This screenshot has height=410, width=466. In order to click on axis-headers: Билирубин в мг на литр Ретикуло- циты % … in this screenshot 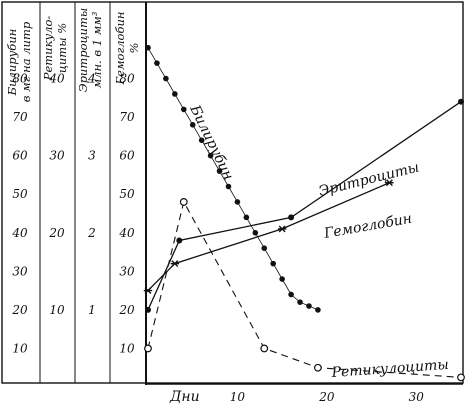, I will do `click(73, 55)`.